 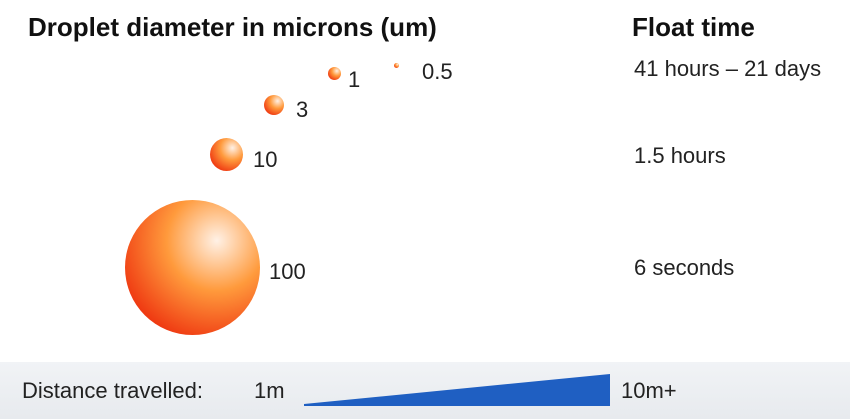 I want to click on droplet-1-circle, so click(x=334, y=73).